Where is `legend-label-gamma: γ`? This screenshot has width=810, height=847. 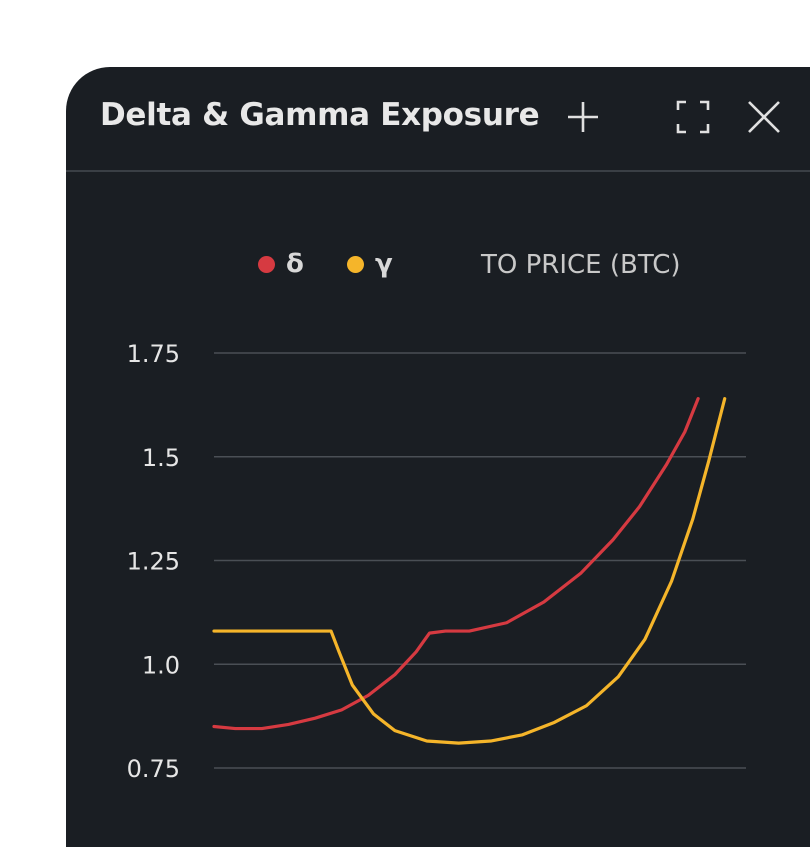 legend-label-gamma: γ is located at coordinates (384, 264).